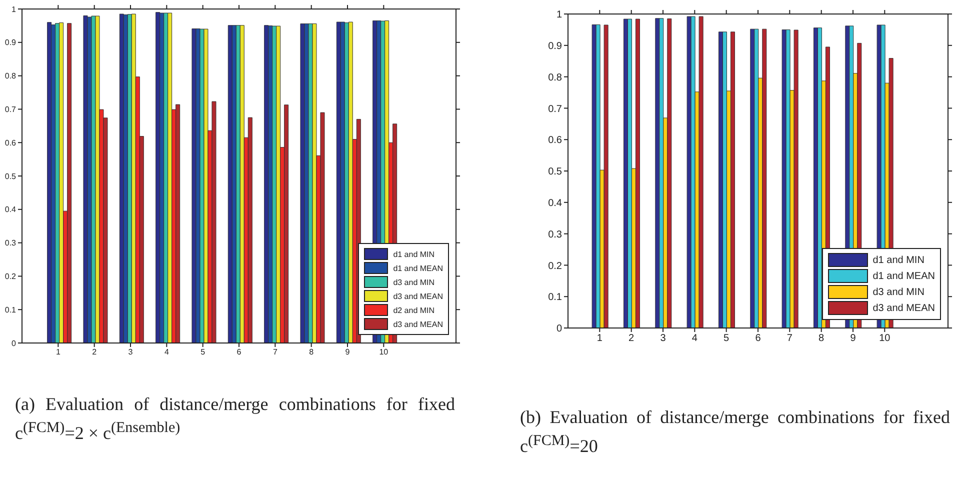 The image size is (959, 482). What do you see at coordinates (735, 432) in the screenshot?
I see `text: (b) Evaluation of distance/merge combinations for fixed c$^{(FCM)}$=20` at bounding box center [735, 432].